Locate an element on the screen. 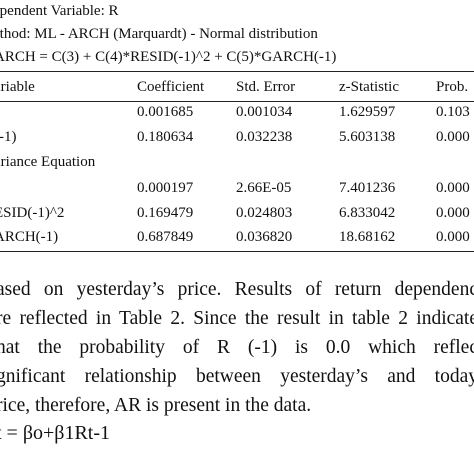  table-bottom-rule is located at coordinates (237, 251).